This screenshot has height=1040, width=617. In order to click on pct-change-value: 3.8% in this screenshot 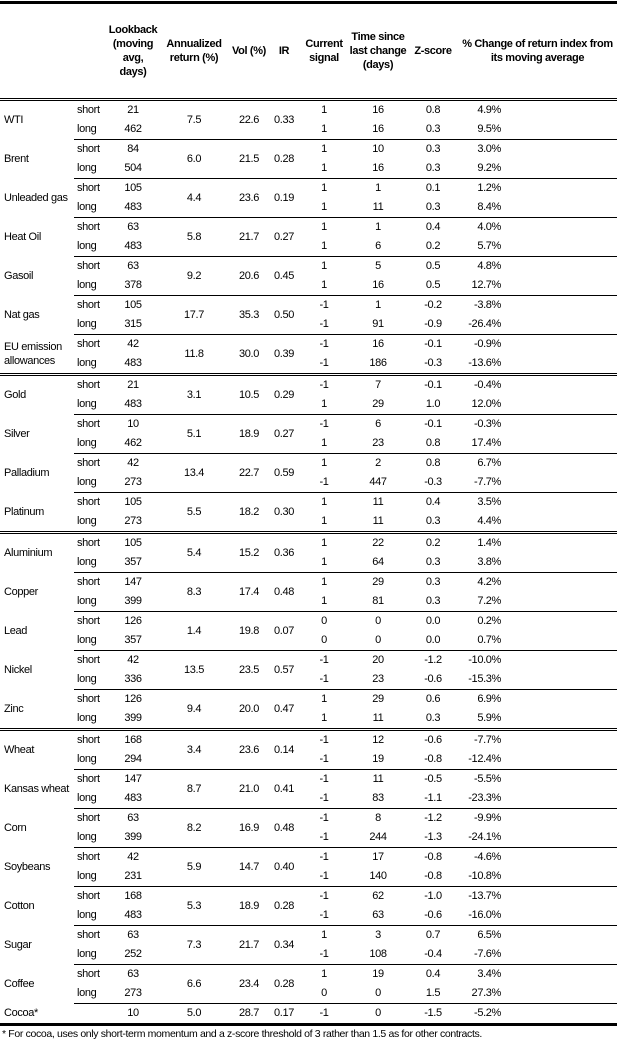, I will do `click(489, 562)`.